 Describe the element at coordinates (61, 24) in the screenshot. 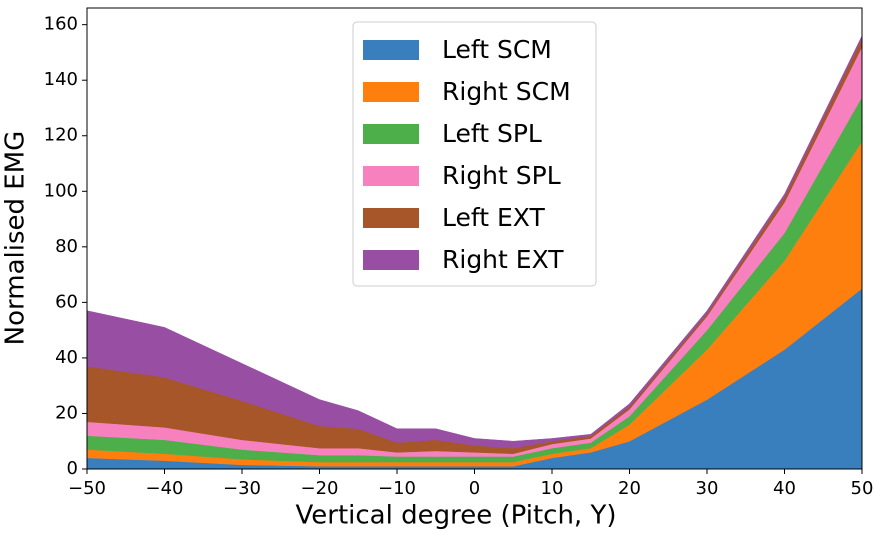

I see `y-tick-label: 160` at that location.